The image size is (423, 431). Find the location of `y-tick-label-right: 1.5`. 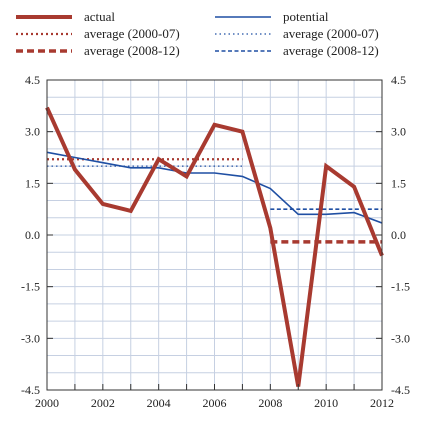

y-tick-label-right: 1.5 is located at coordinates (398, 183).